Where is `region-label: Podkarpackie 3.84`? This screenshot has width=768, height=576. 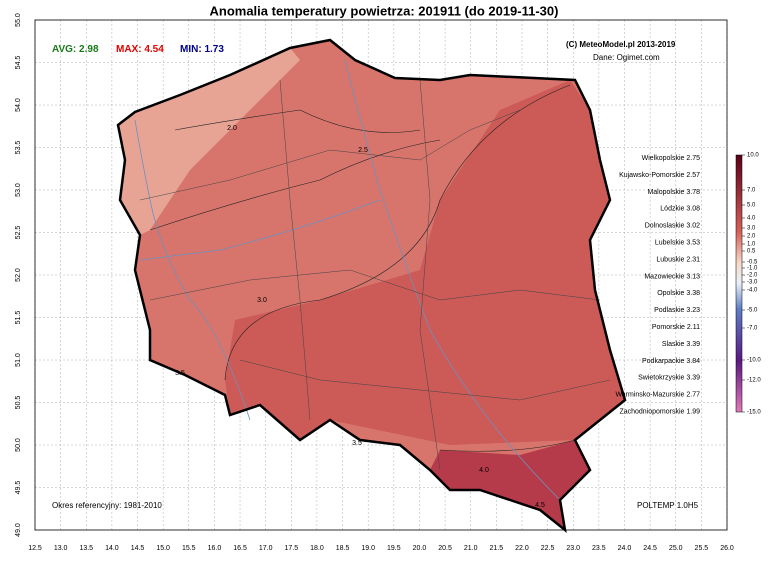
region-label: Podkarpackie 3.84 is located at coordinates (671, 361).